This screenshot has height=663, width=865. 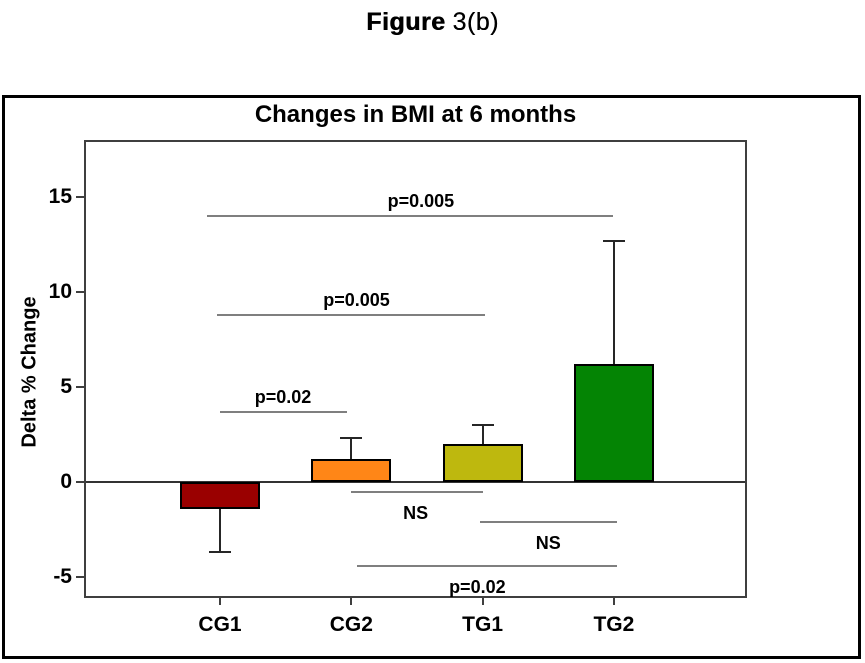 I want to click on figure-title: Figure 3(b), so click(x=432, y=22).